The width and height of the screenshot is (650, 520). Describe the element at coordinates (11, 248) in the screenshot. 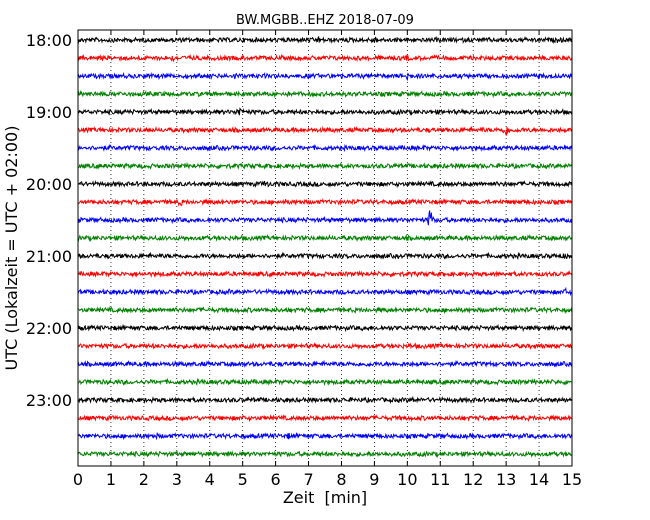

I see `y-axis-label: UTC (Lokalzeit = UTC + 02:00)` at that location.